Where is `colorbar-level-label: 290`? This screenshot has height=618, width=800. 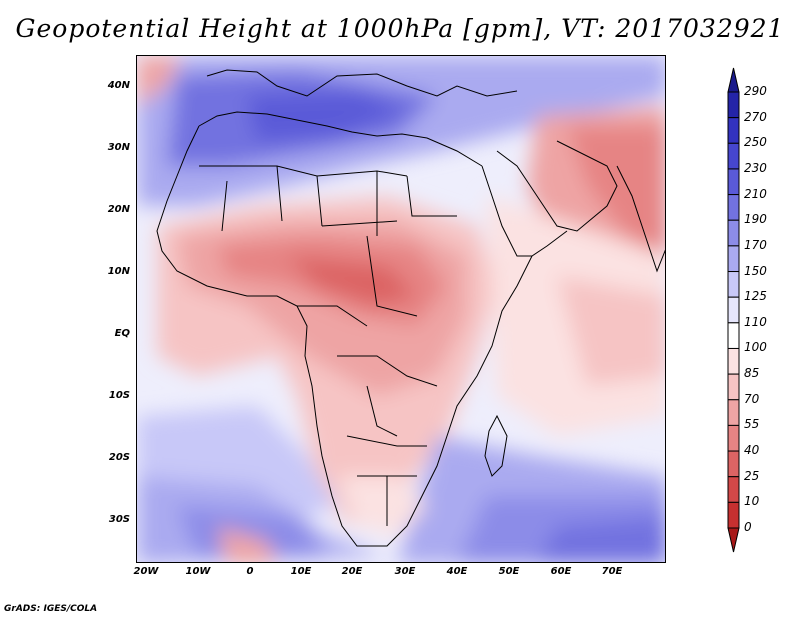 colorbar-level-label: 290 is located at coordinates (755, 91).